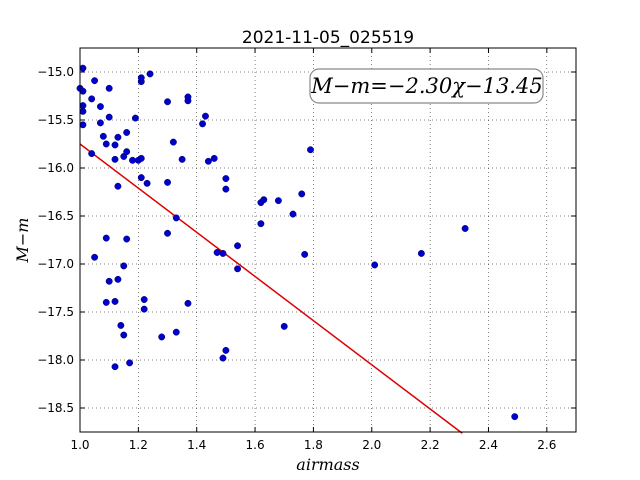  Describe the element at coordinates (546, 445) in the screenshot. I see `x-tick-label: 2.6` at that location.